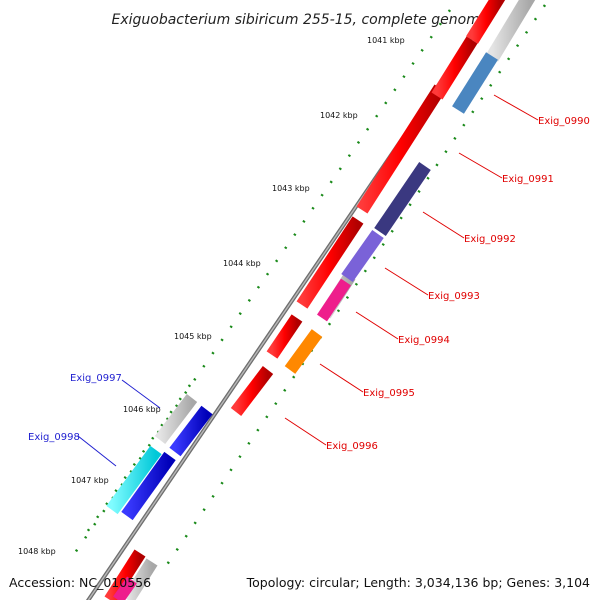 The width and height of the screenshot is (600, 600). Describe the element at coordinates (564, 121) in the screenshot. I see `gene-label-exig-0990: Exig_0990` at that location.